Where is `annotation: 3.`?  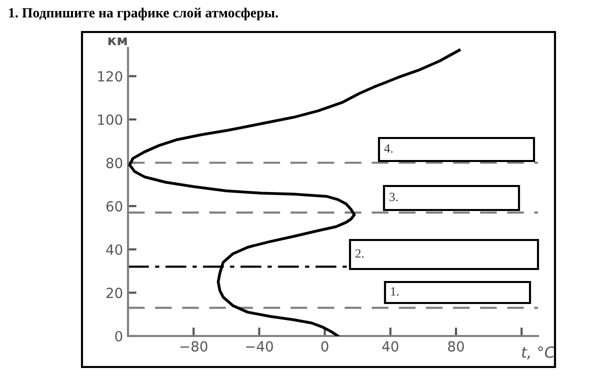 annotation: 3. is located at coordinates (394, 197).